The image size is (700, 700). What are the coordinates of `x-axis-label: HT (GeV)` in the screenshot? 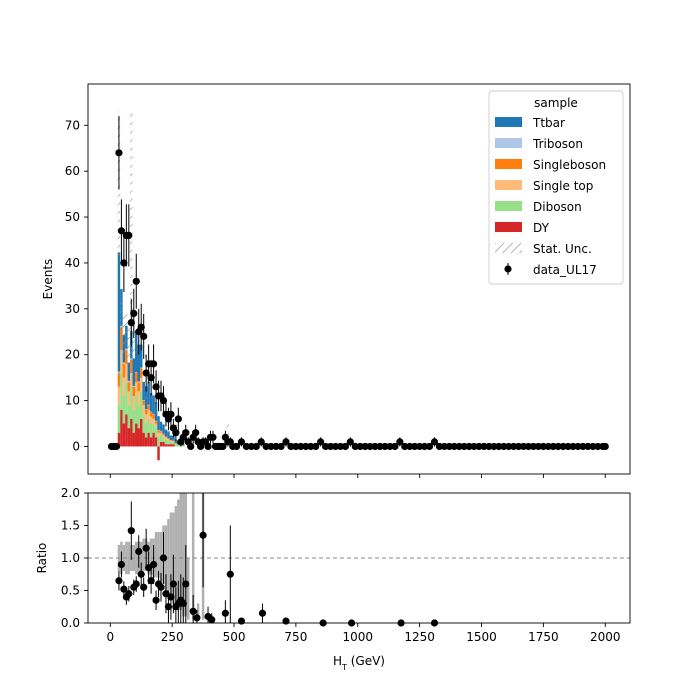 It's located at (359, 663).